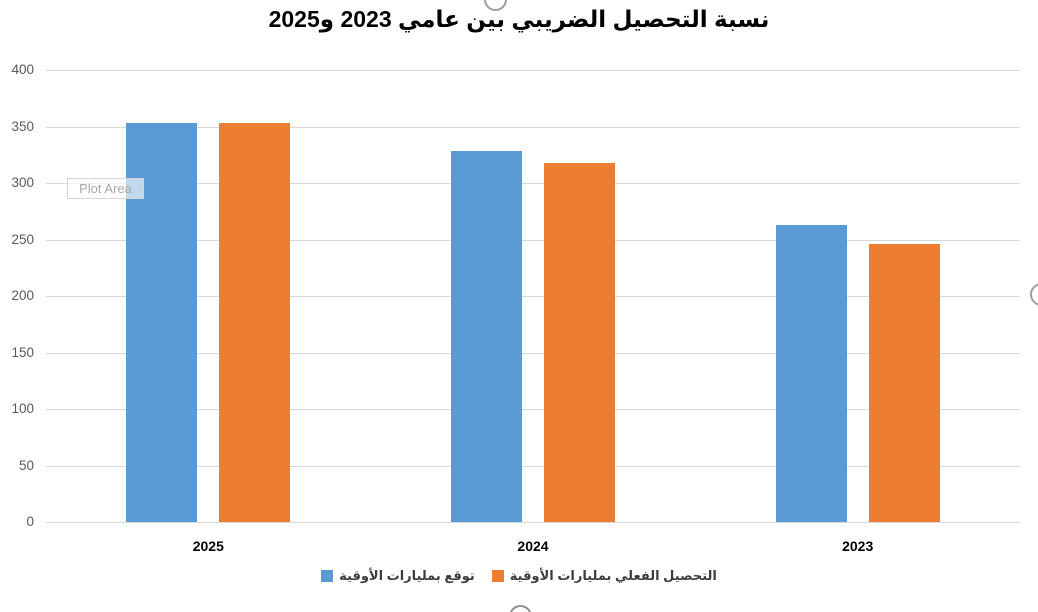  What do you see at coordinates (22, 295) in the screenshot?
I see `y-axis-label-200: 200` at bounding box center [22, 295].